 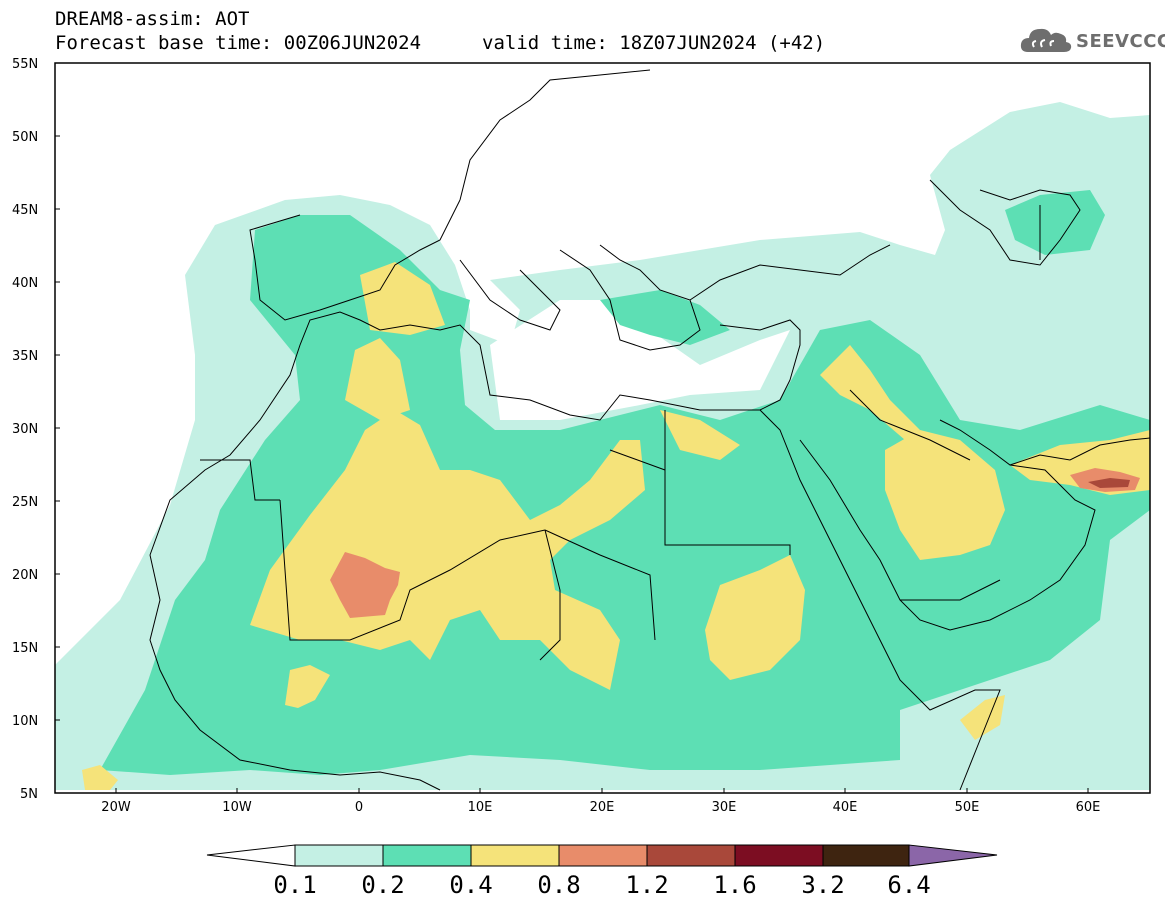 What do you see at coordinates (116, 807) in the screenshot?
I see `lon-tick-label: 20W` at bounding box center [116, 807].